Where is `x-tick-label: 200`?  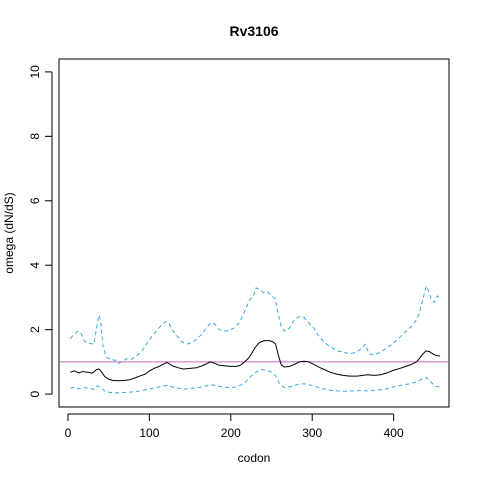 x-tick-label: 200 is located at coordinates (231, 433).